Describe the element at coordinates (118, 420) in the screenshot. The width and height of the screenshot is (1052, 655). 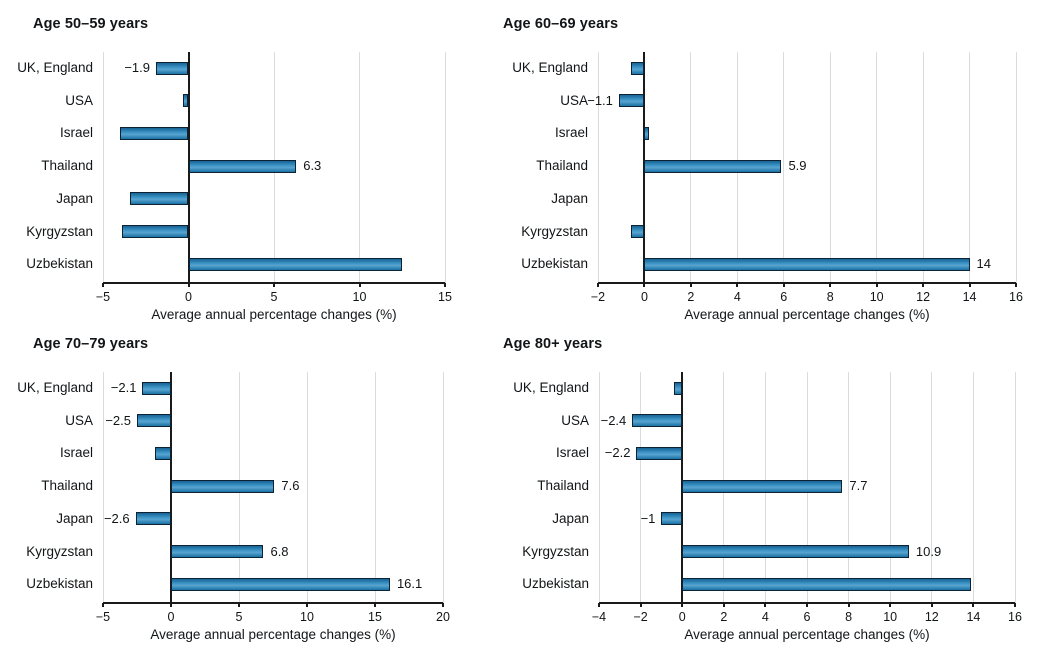
I see `value-label: −2.5` at that location.